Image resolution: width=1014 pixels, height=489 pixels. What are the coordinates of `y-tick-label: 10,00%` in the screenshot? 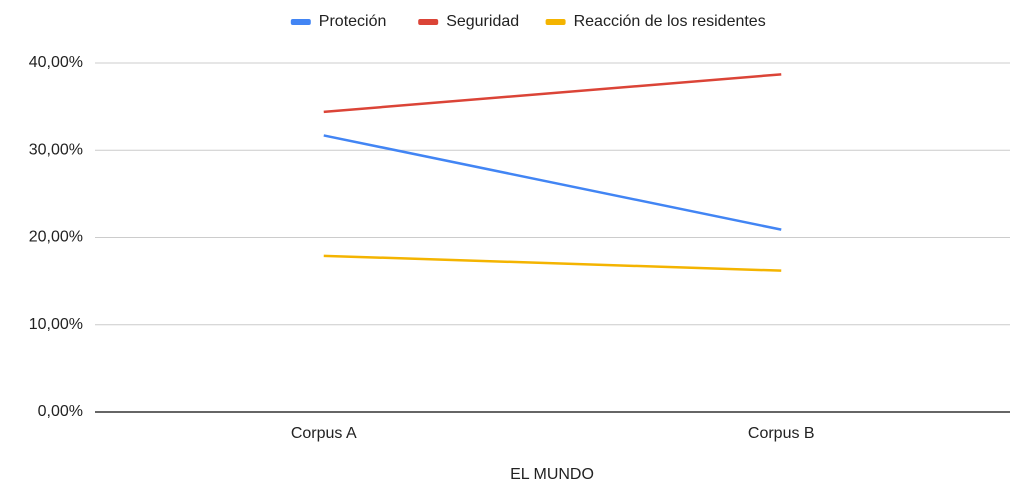 It's located at (56, 324).